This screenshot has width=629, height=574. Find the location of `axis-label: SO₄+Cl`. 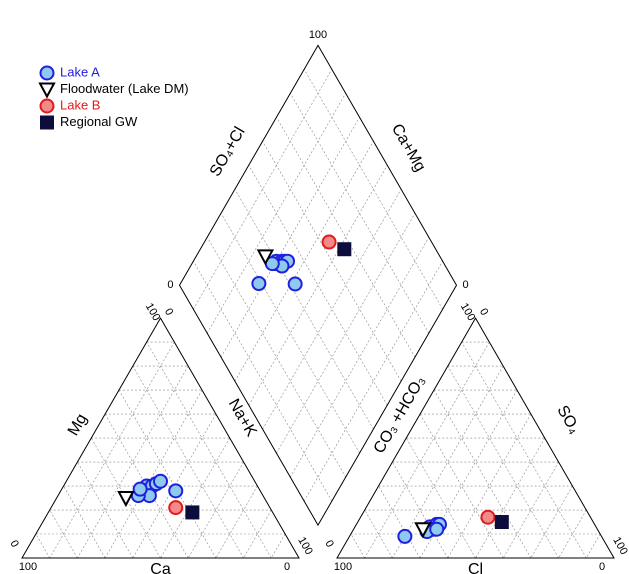

axis-label: SO₄+Cl is located at coordinates (228, 151).